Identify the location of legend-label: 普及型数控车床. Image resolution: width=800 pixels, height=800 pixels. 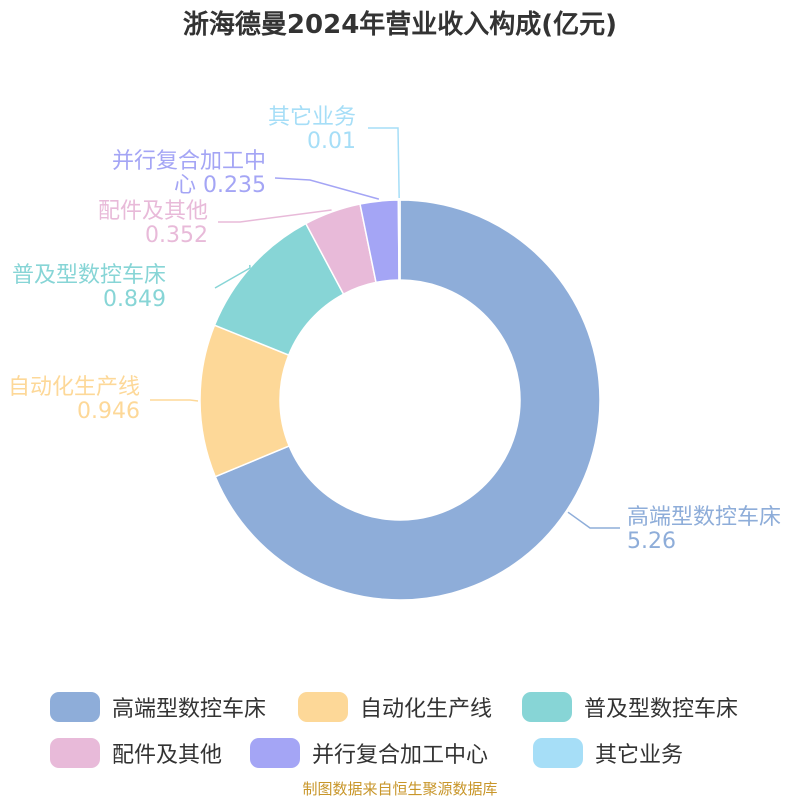
(661, 709).